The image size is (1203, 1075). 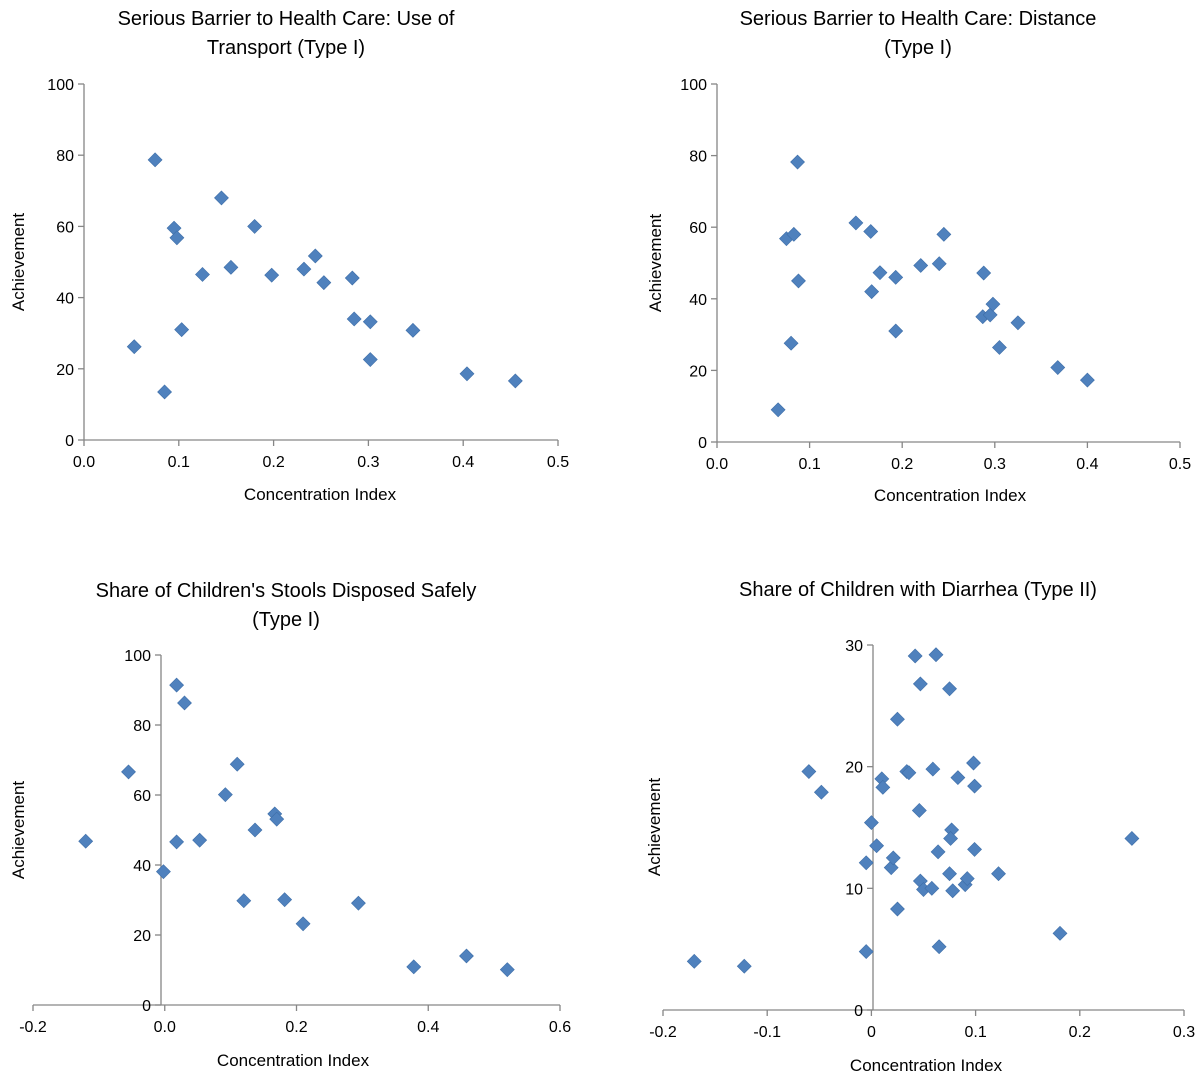 I want to click on x-tick-label: 0.6, so click(x=560, y=1027).